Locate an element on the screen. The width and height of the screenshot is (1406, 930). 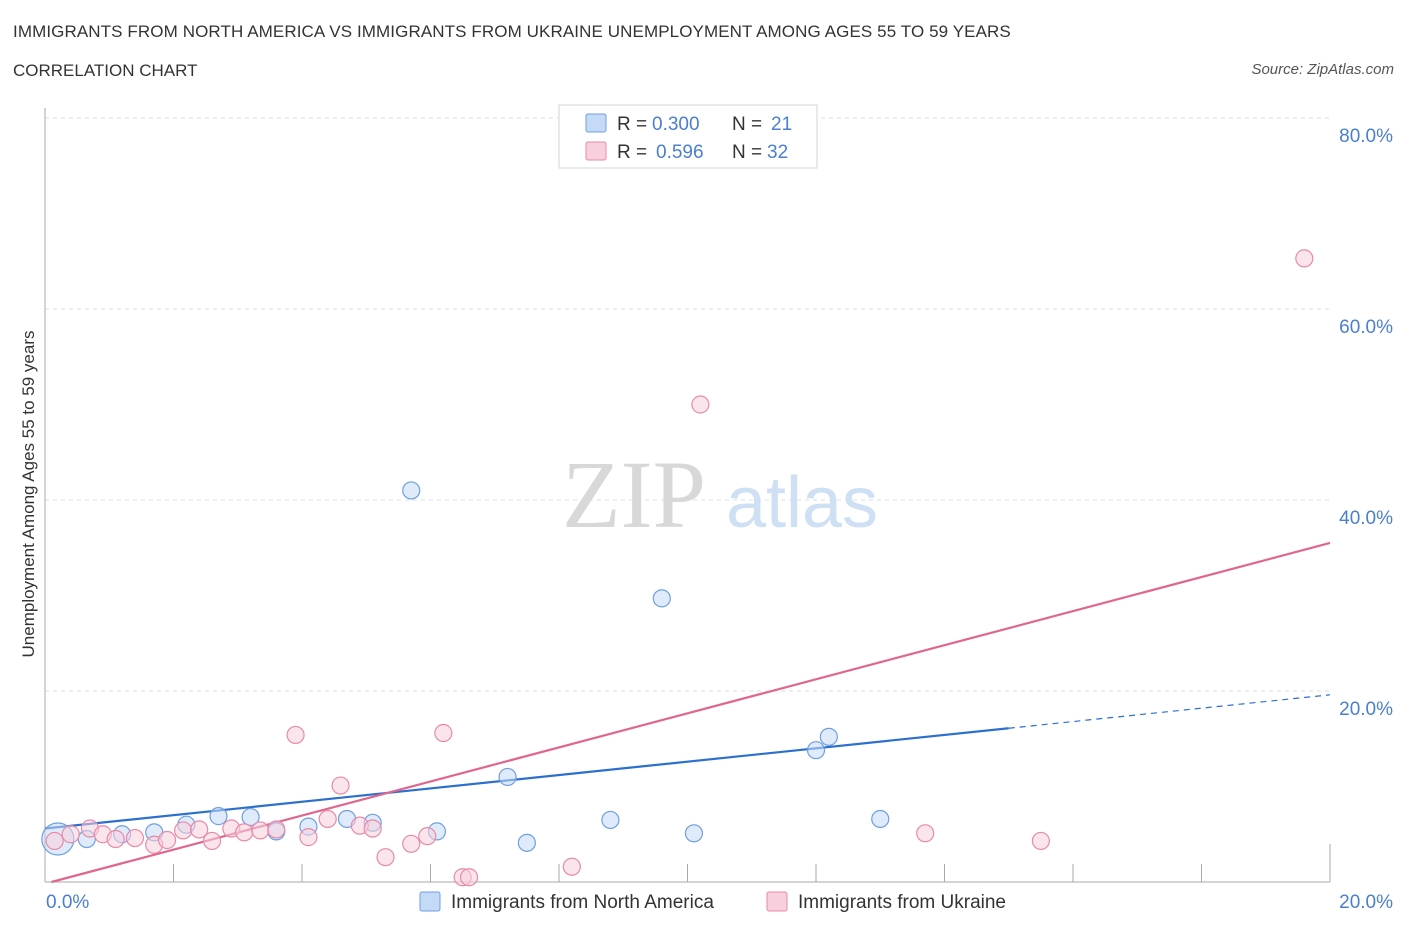
y-tick-label: 60.0% is located at coordinates (1366, 327).